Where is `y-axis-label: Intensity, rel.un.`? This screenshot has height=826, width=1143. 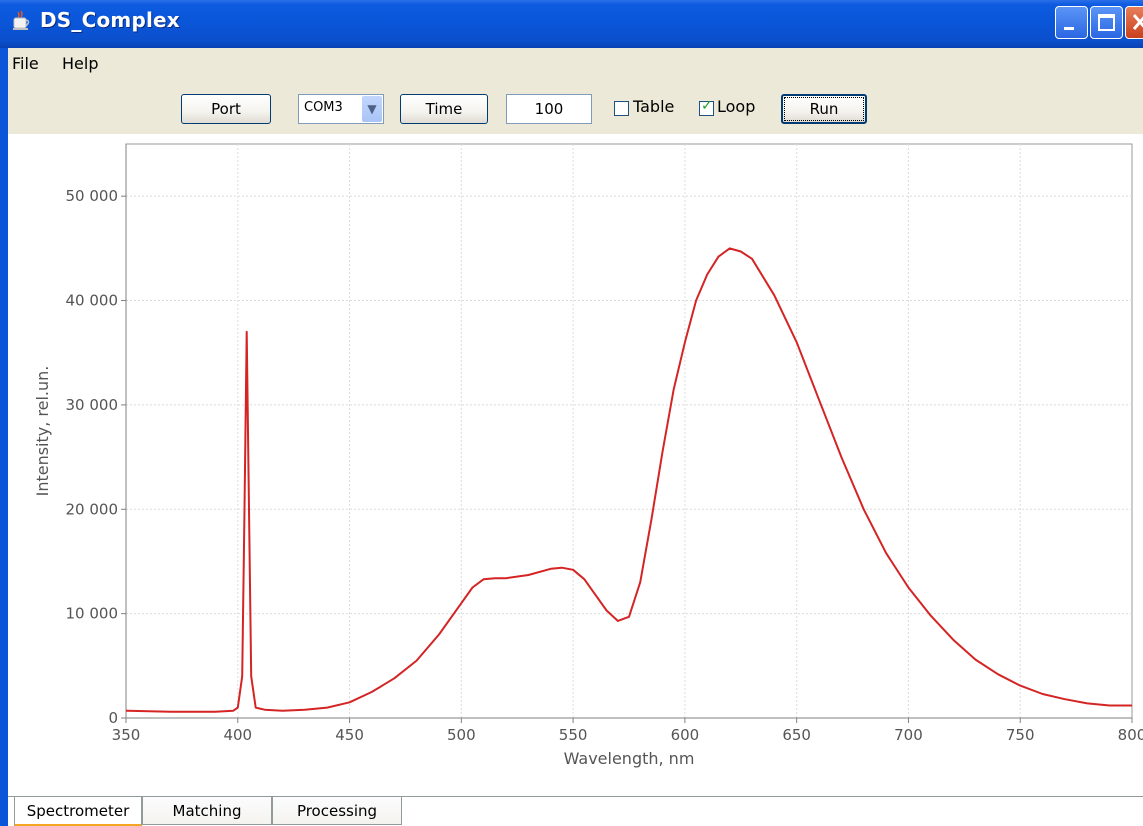
y-axis-label: Intensity, rel.un. is located at coordinates (42, 431).